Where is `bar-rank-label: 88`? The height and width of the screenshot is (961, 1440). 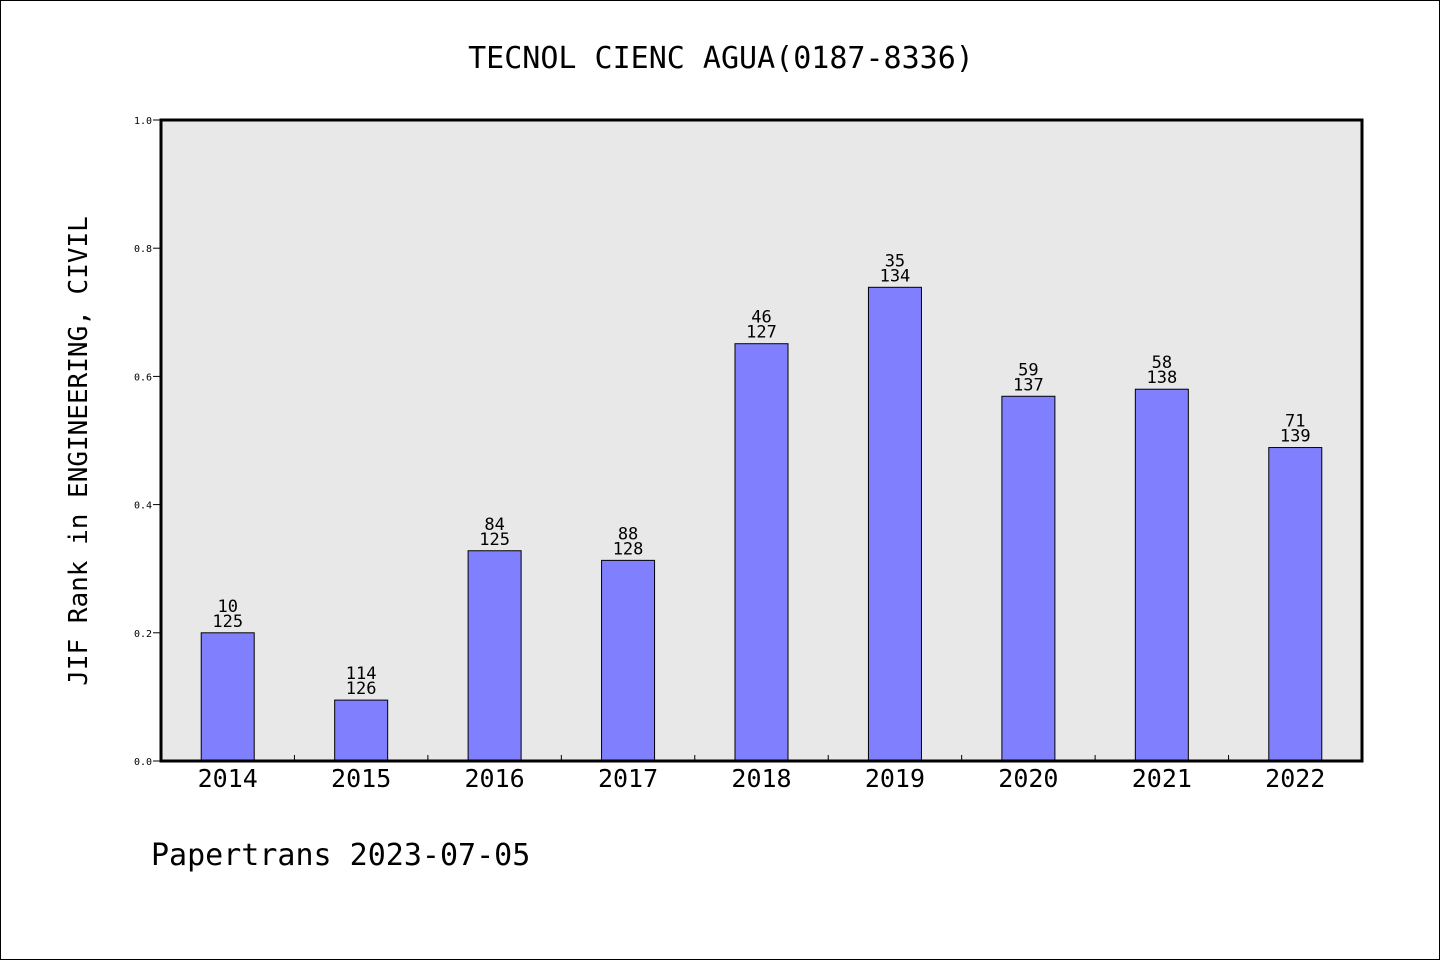
bar-rank-label: 88 is located at coordinates (628, 534).